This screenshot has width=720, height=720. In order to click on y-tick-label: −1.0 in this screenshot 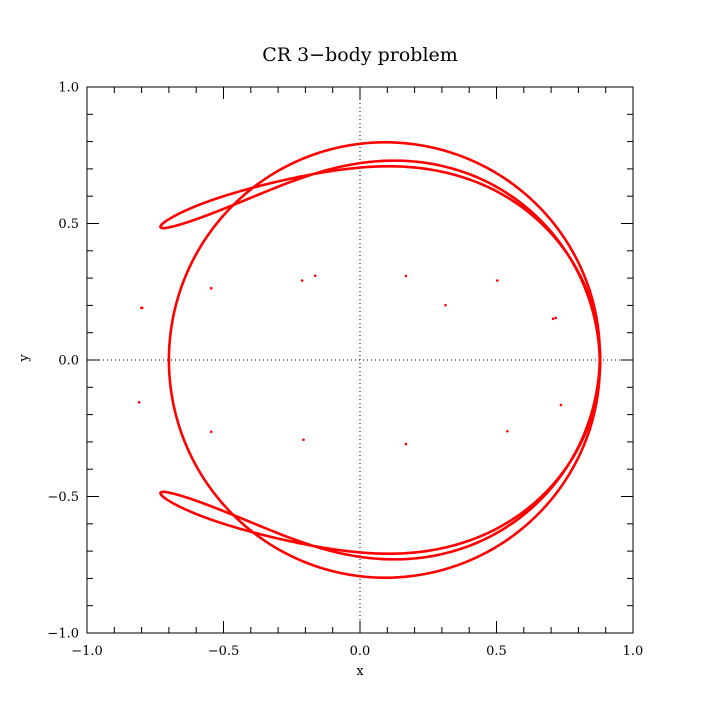, I will do `click(63, 634)`.